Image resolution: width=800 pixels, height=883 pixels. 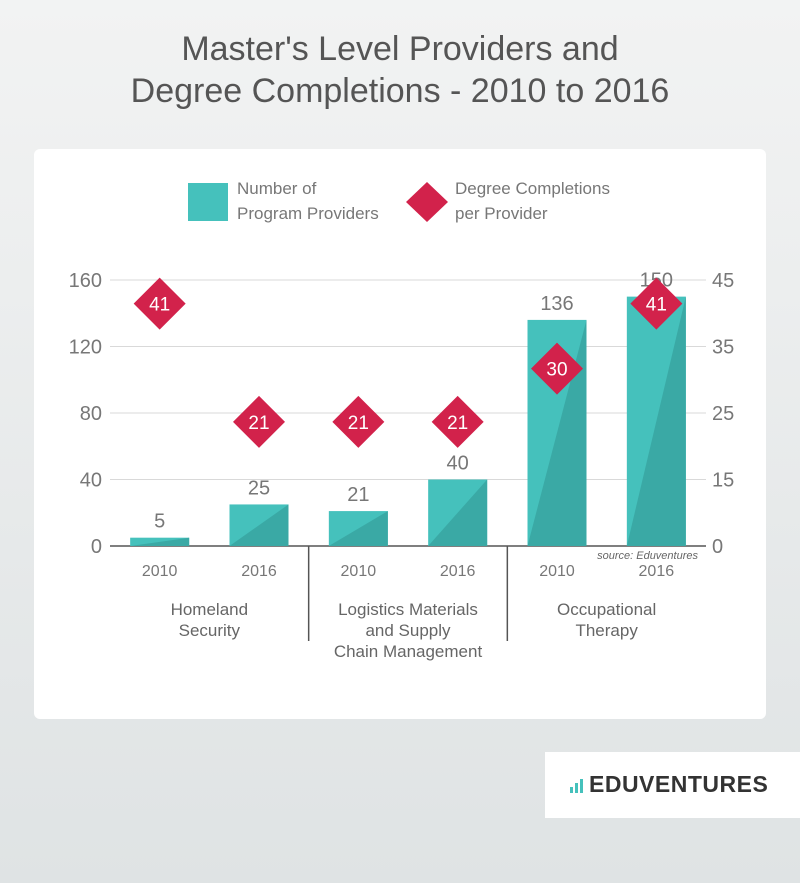 What do you see at coordinates (501, 213) in the screenshot?
I see `legend-completions-line2: per Provider` at bounding box center [501, 213].